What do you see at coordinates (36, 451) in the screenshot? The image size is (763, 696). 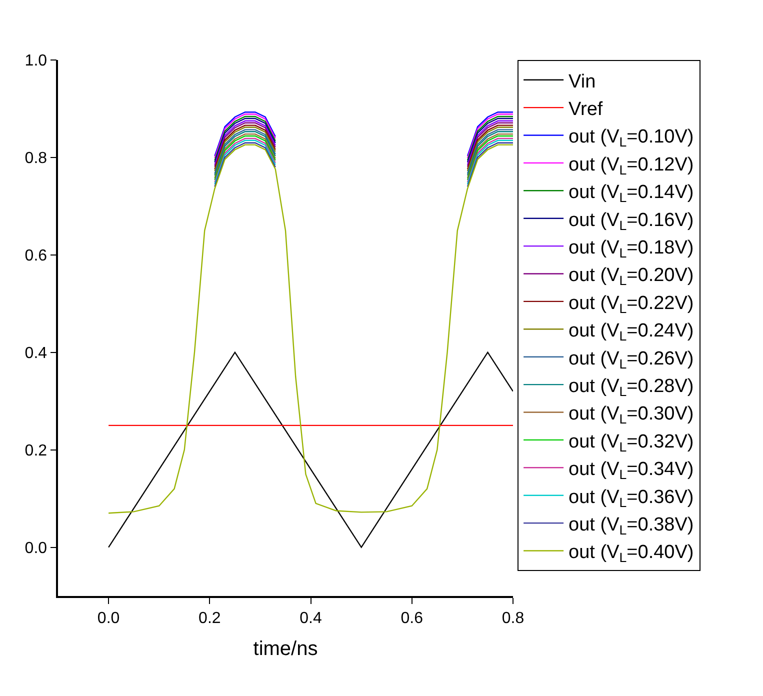 I see `y-tick-label: 0.2` at bounding box center [36, 451].